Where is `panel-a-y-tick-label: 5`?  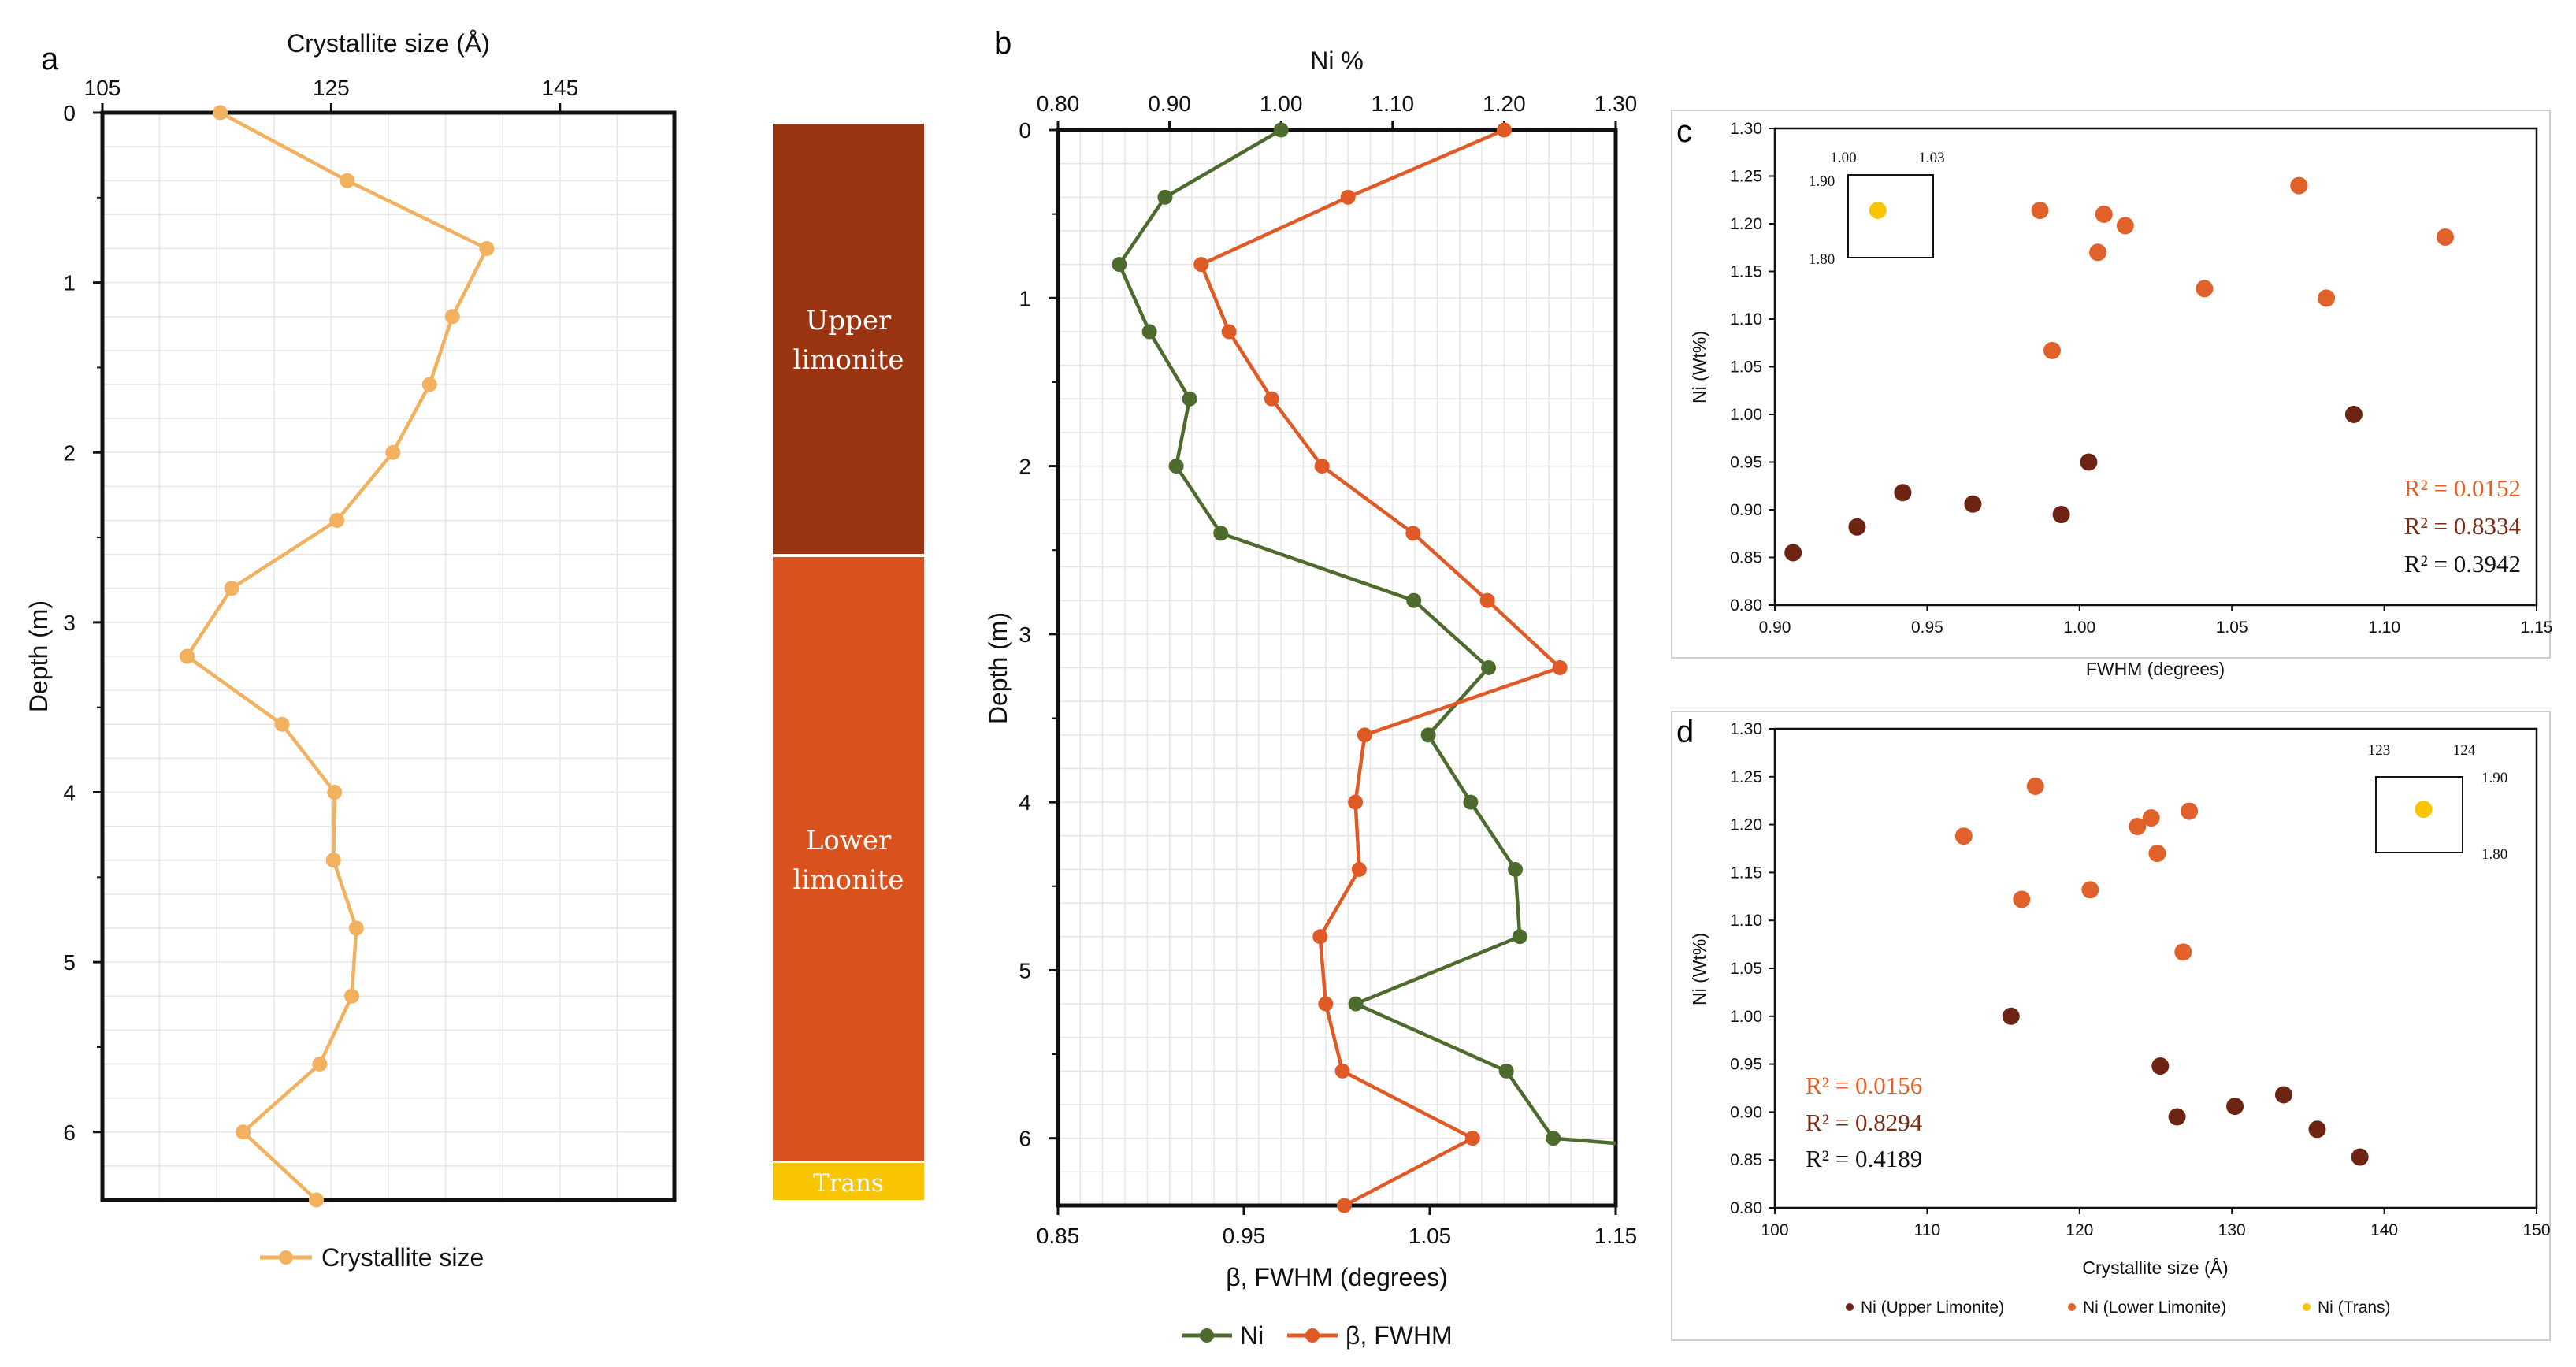 panel-a-y-tick-label: 5 is located at coordinates (69, 963).